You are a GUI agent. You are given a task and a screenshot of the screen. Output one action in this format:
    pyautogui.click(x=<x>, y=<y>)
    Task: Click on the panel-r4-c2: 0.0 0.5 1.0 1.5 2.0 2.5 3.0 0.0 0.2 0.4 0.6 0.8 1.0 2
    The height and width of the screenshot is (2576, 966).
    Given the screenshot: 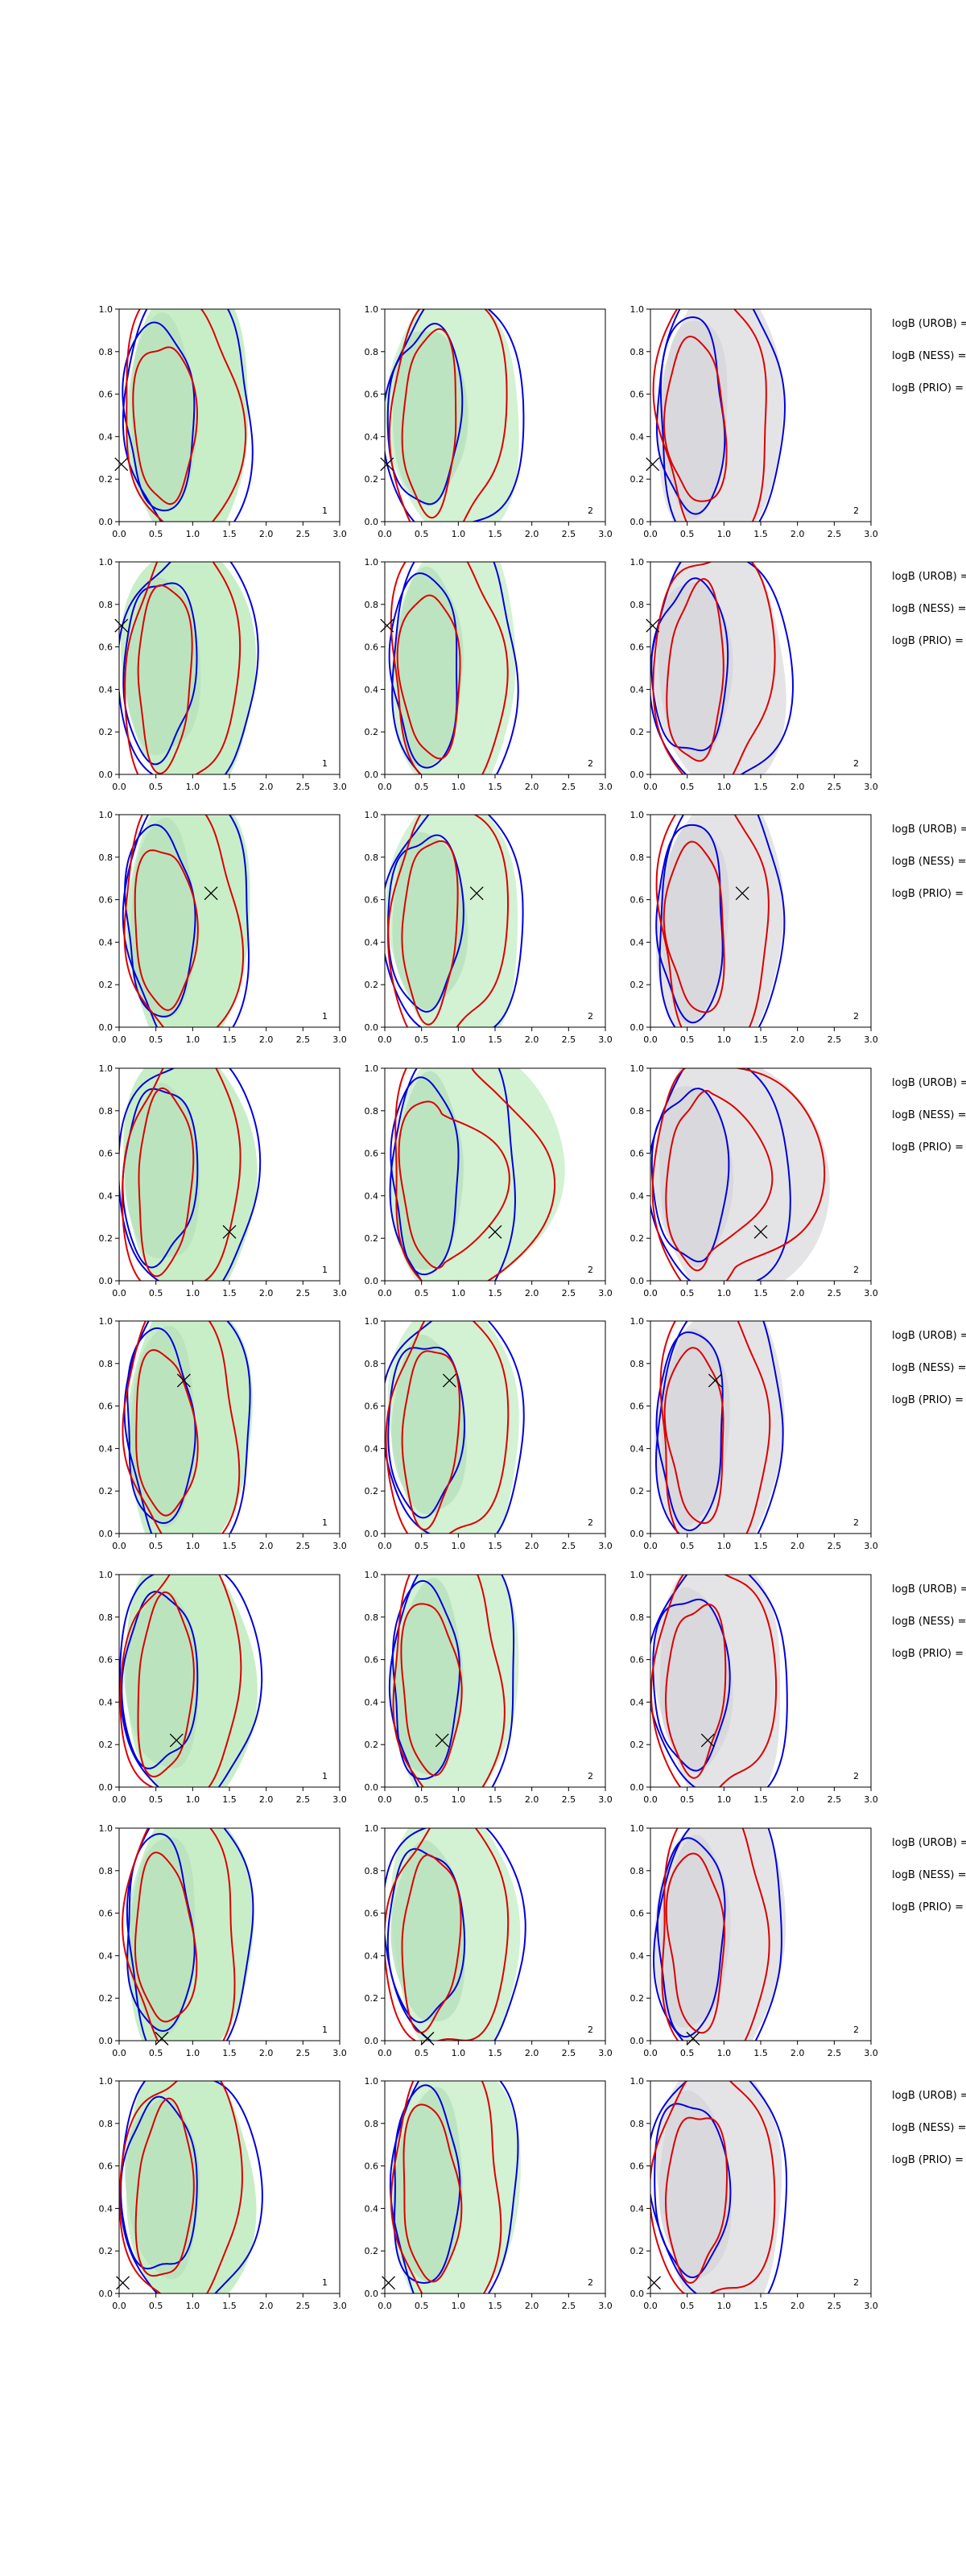 What is the action you would take?
    pyautogui.click(x=489, y=1180)
    